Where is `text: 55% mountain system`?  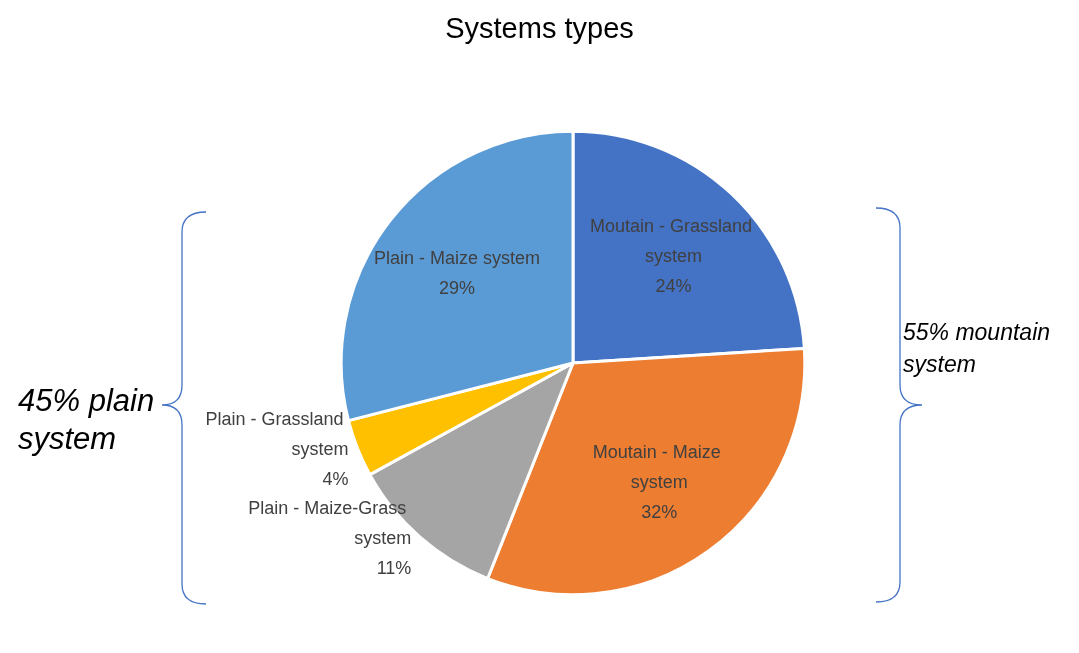
text: 55% mountain system is located at coordinates (977, 348).